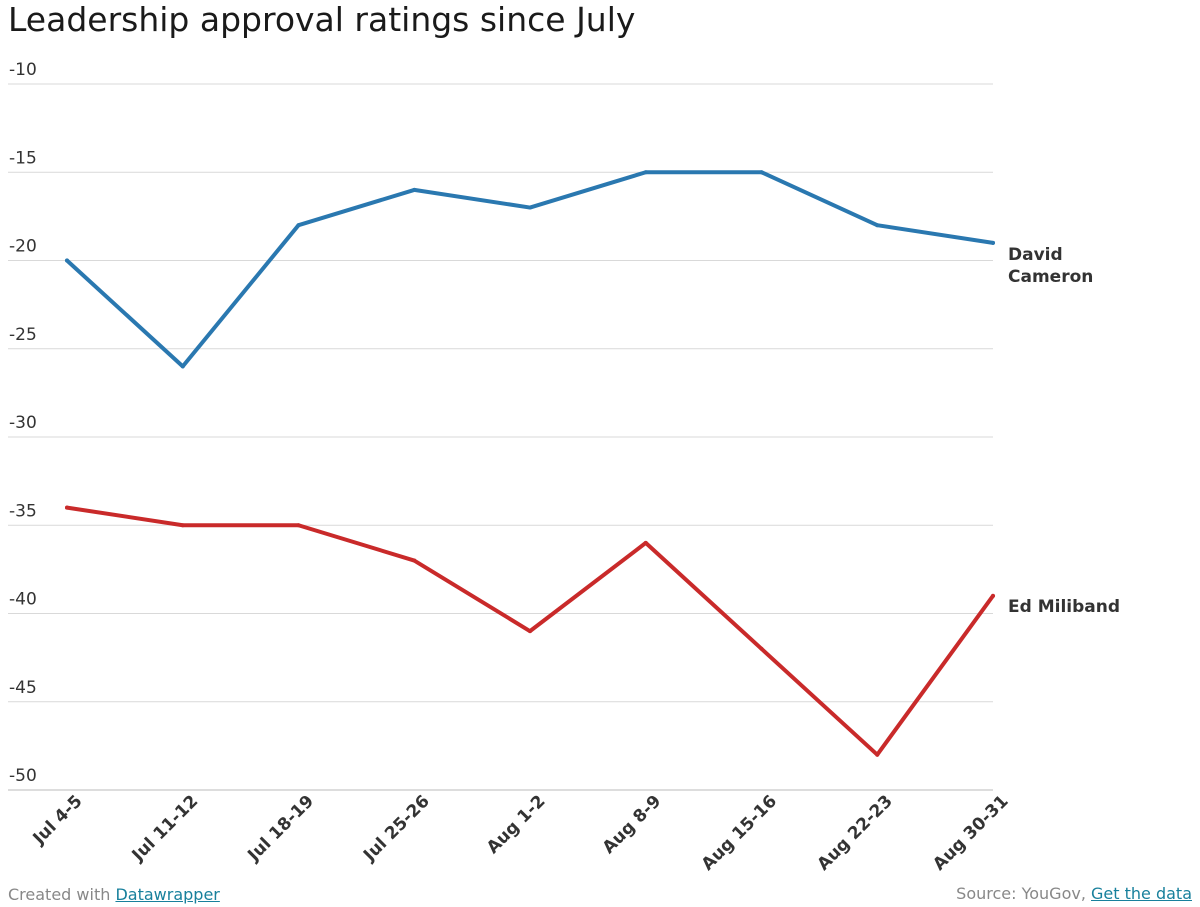 Image resolution: width=1200 pixels, height=907 pixels. Describe the element at coordinates (1021, 893) in the screenshot. I see `source-prefix: Source: YouGov,` at that location.